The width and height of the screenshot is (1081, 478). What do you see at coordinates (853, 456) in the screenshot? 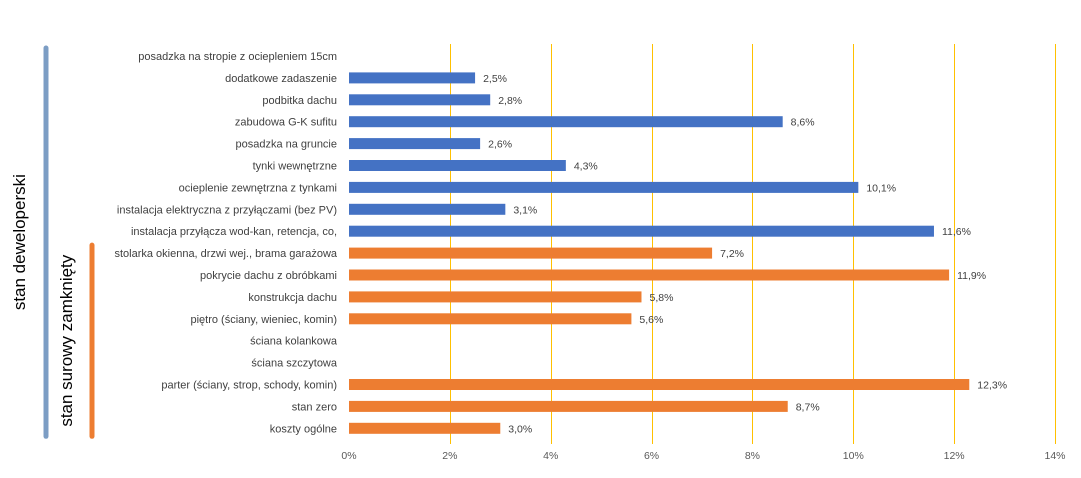
I see `x-tick-label: 10%` at bounding box center [853, 456].